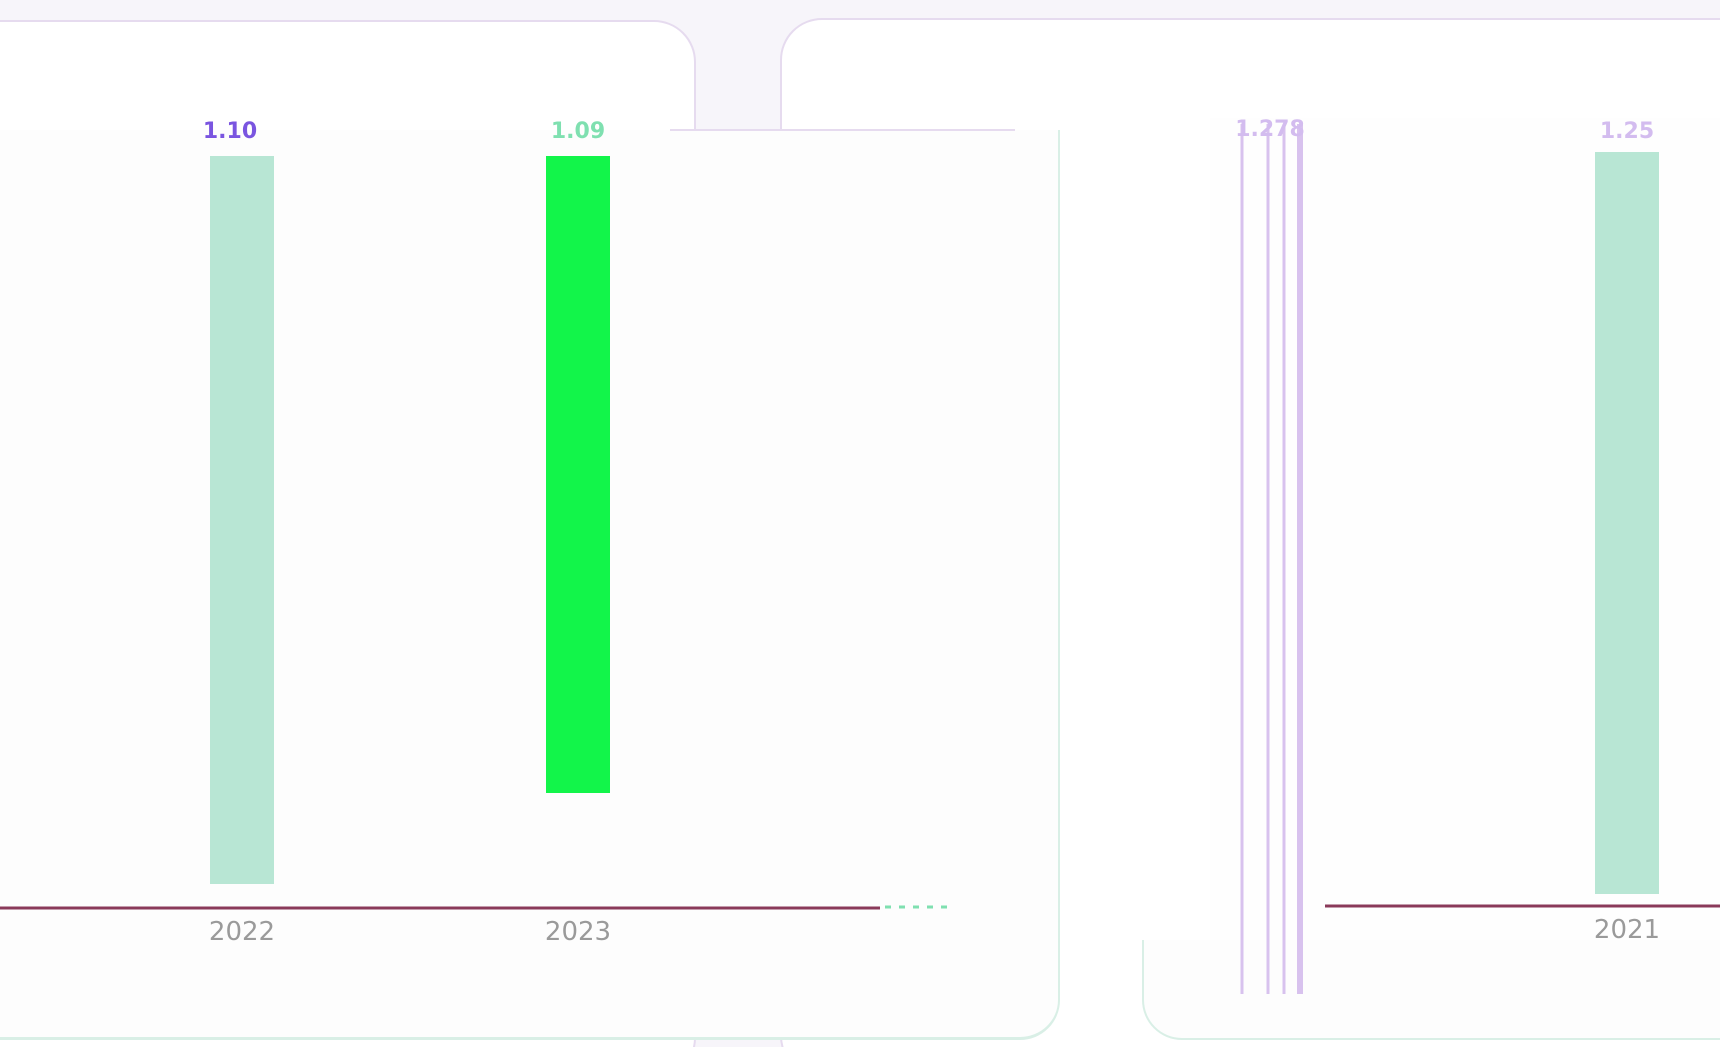 The height and width of the screenshot is (1047, 1720). What do you see at coordinates (242, 520) in the screenshot?
I see `bar-2022` at bounding box center [242, 520].